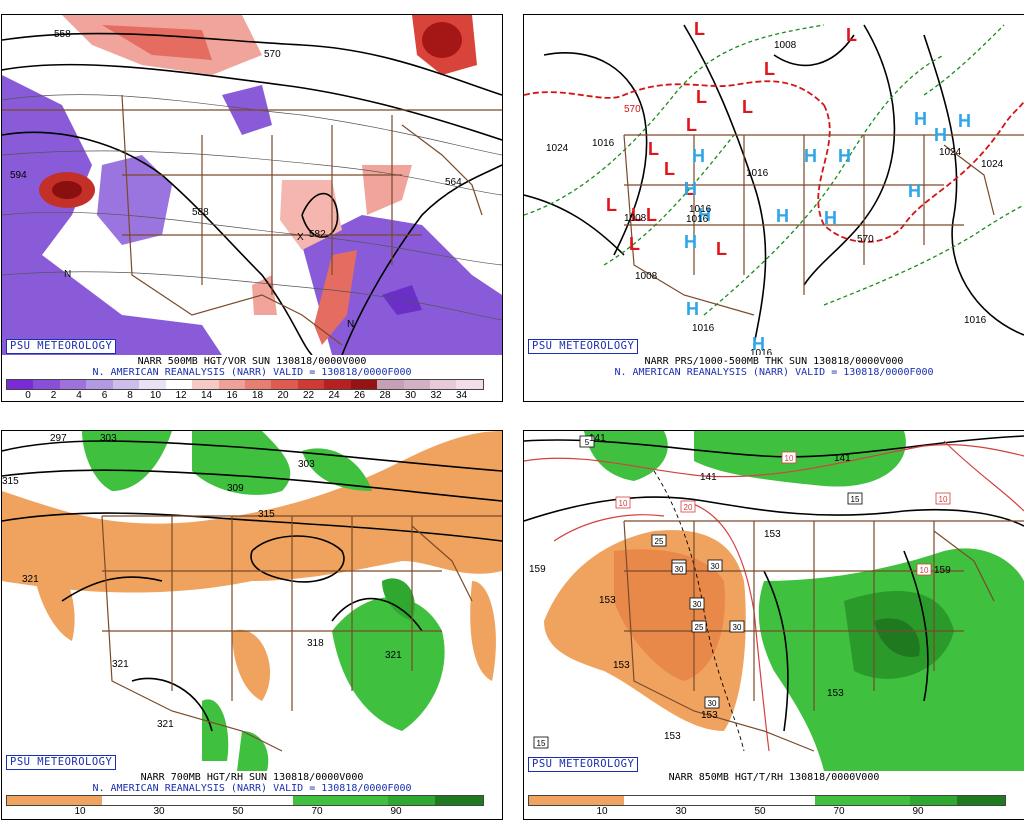  I want to click on temperature-label: 20, so click(688, 507).